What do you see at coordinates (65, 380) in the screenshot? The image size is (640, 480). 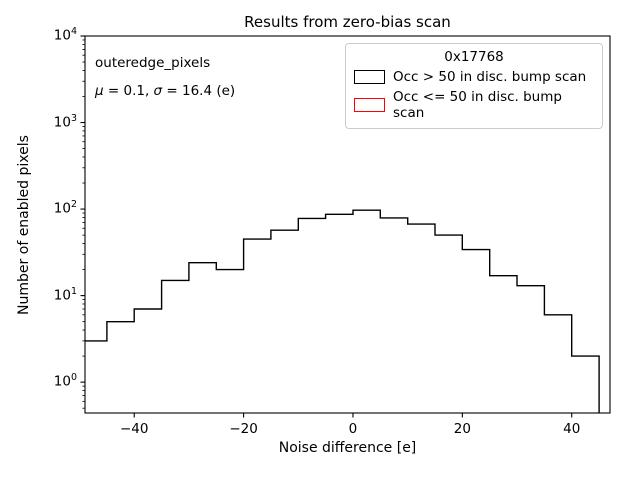 I see `y-tick-label: 10⁰` at bounding box center [65, 380].